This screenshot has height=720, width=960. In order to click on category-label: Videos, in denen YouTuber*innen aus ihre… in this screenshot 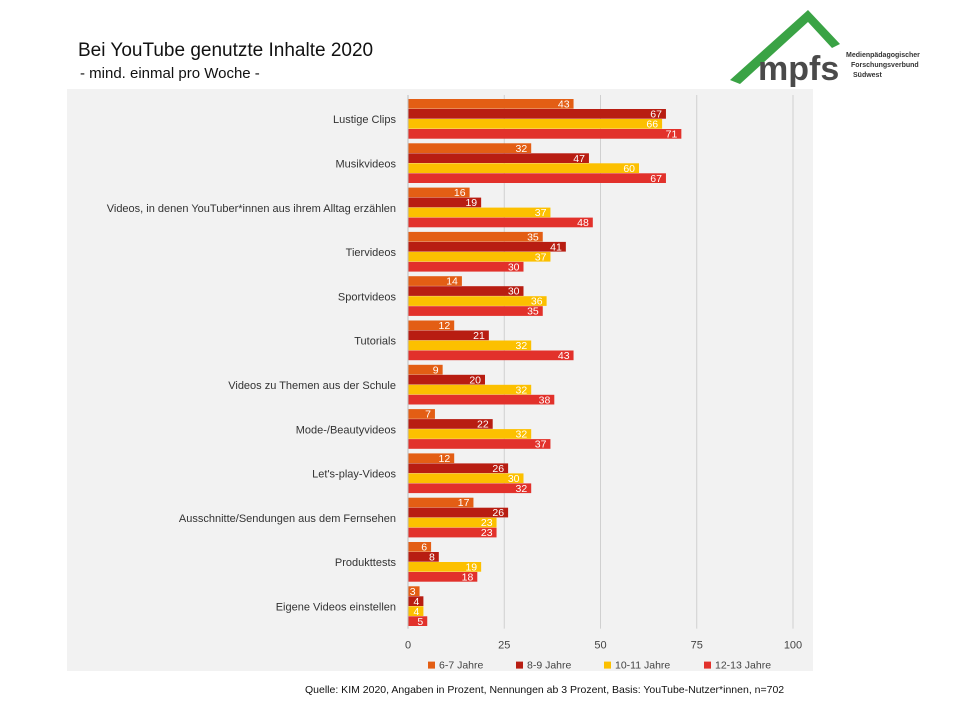, I will do `click(251, 209)`.